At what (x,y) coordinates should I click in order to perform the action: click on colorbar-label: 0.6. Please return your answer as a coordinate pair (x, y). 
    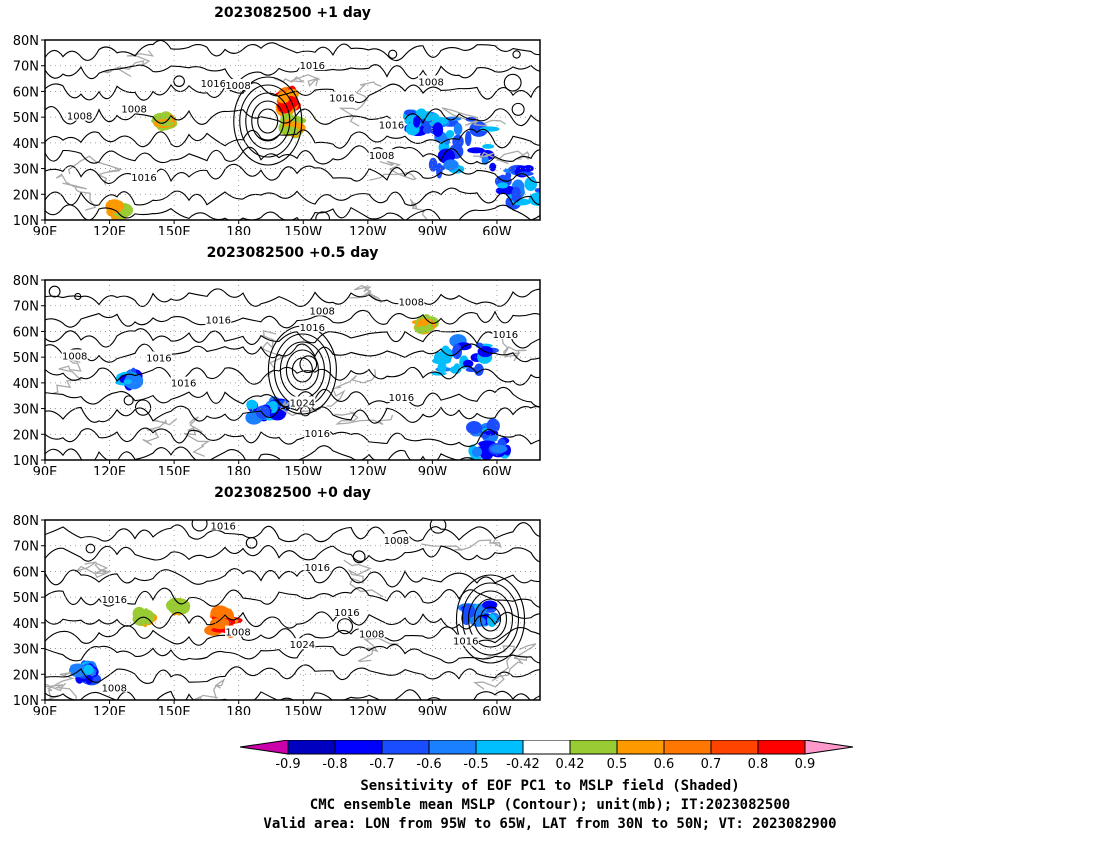
    Looking at the image, I should click on (664, 763).